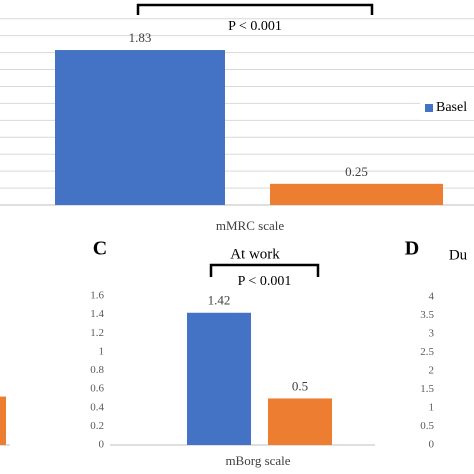 The height and width of the screenshot is (474, 474). What do you see at coordinates (97, 314) in the screenshot?
I see `y-tick-label: 1.4` at bounding box center [97, 314].